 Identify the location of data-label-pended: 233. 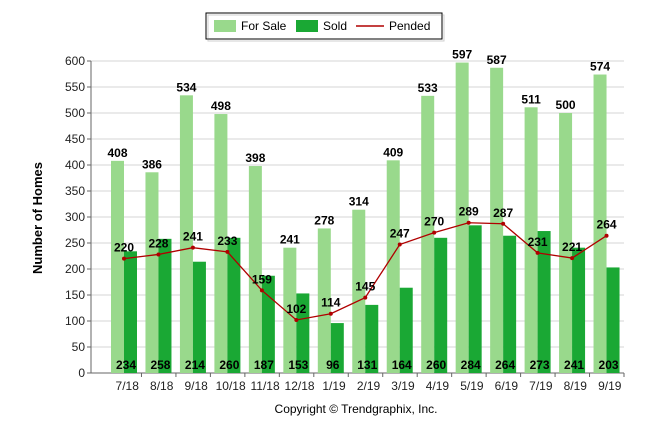
(227, 241).